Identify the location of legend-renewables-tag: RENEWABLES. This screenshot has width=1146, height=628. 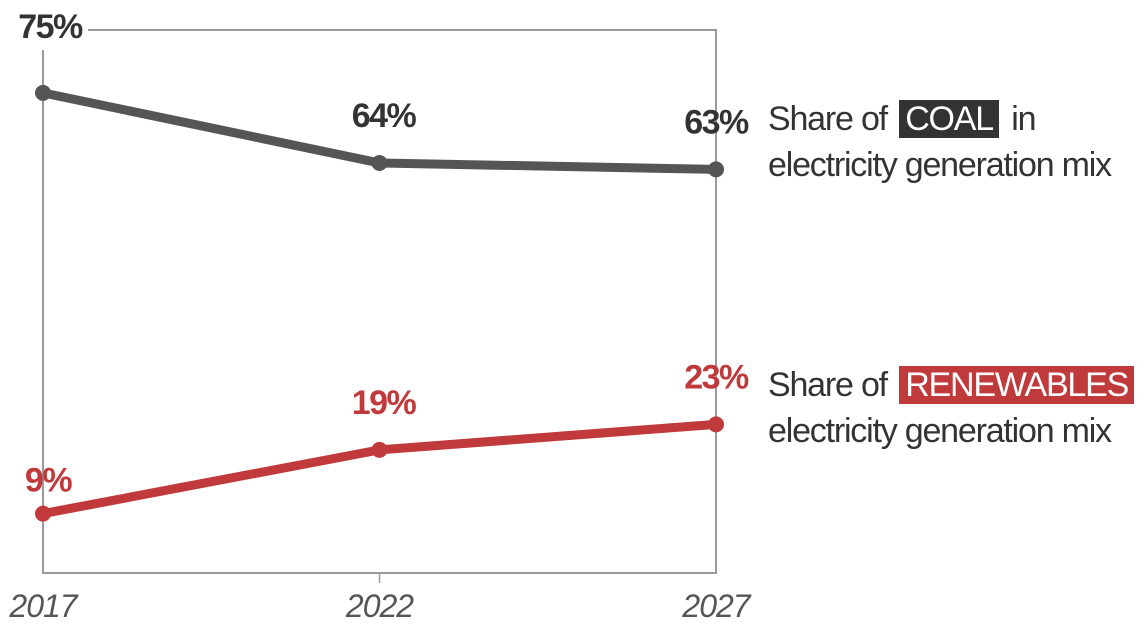
(1017, 385).